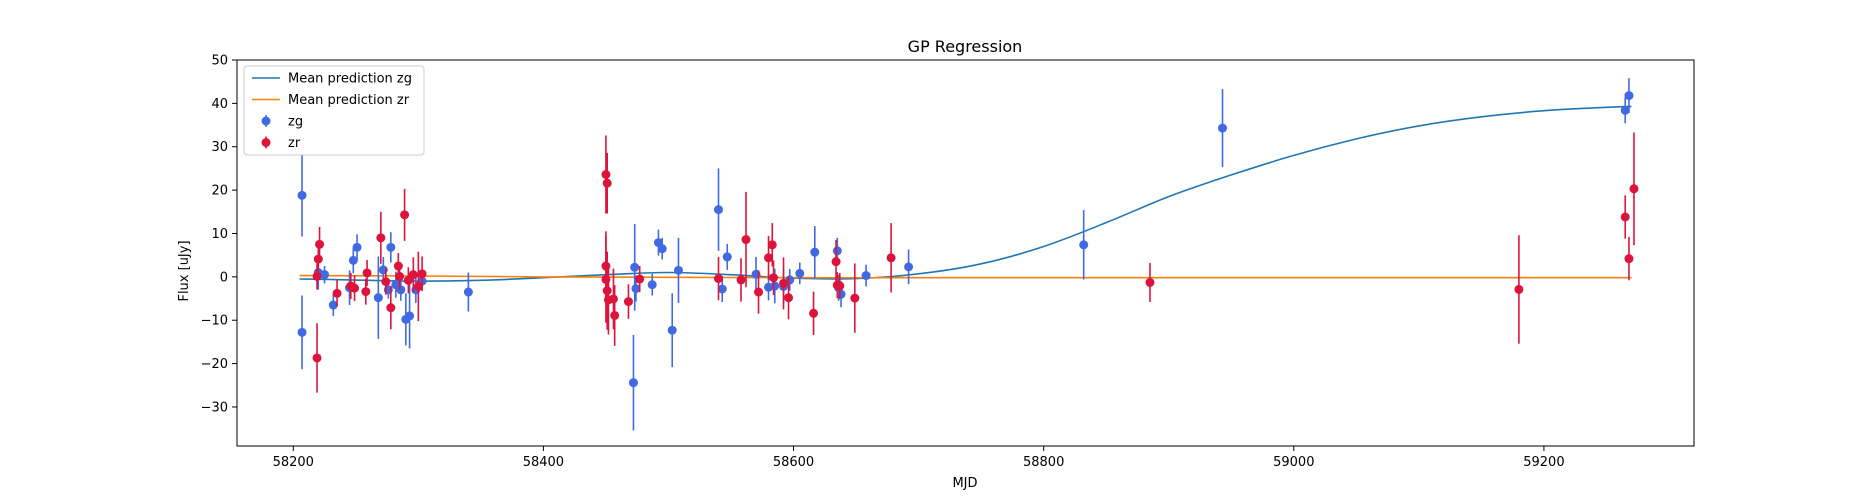 The width and height of the screenshot is (1875, 504). Describe the element at coordinates (350, 79) in the screenshot. I see `legend-label: Mean prediction zg` at that location.